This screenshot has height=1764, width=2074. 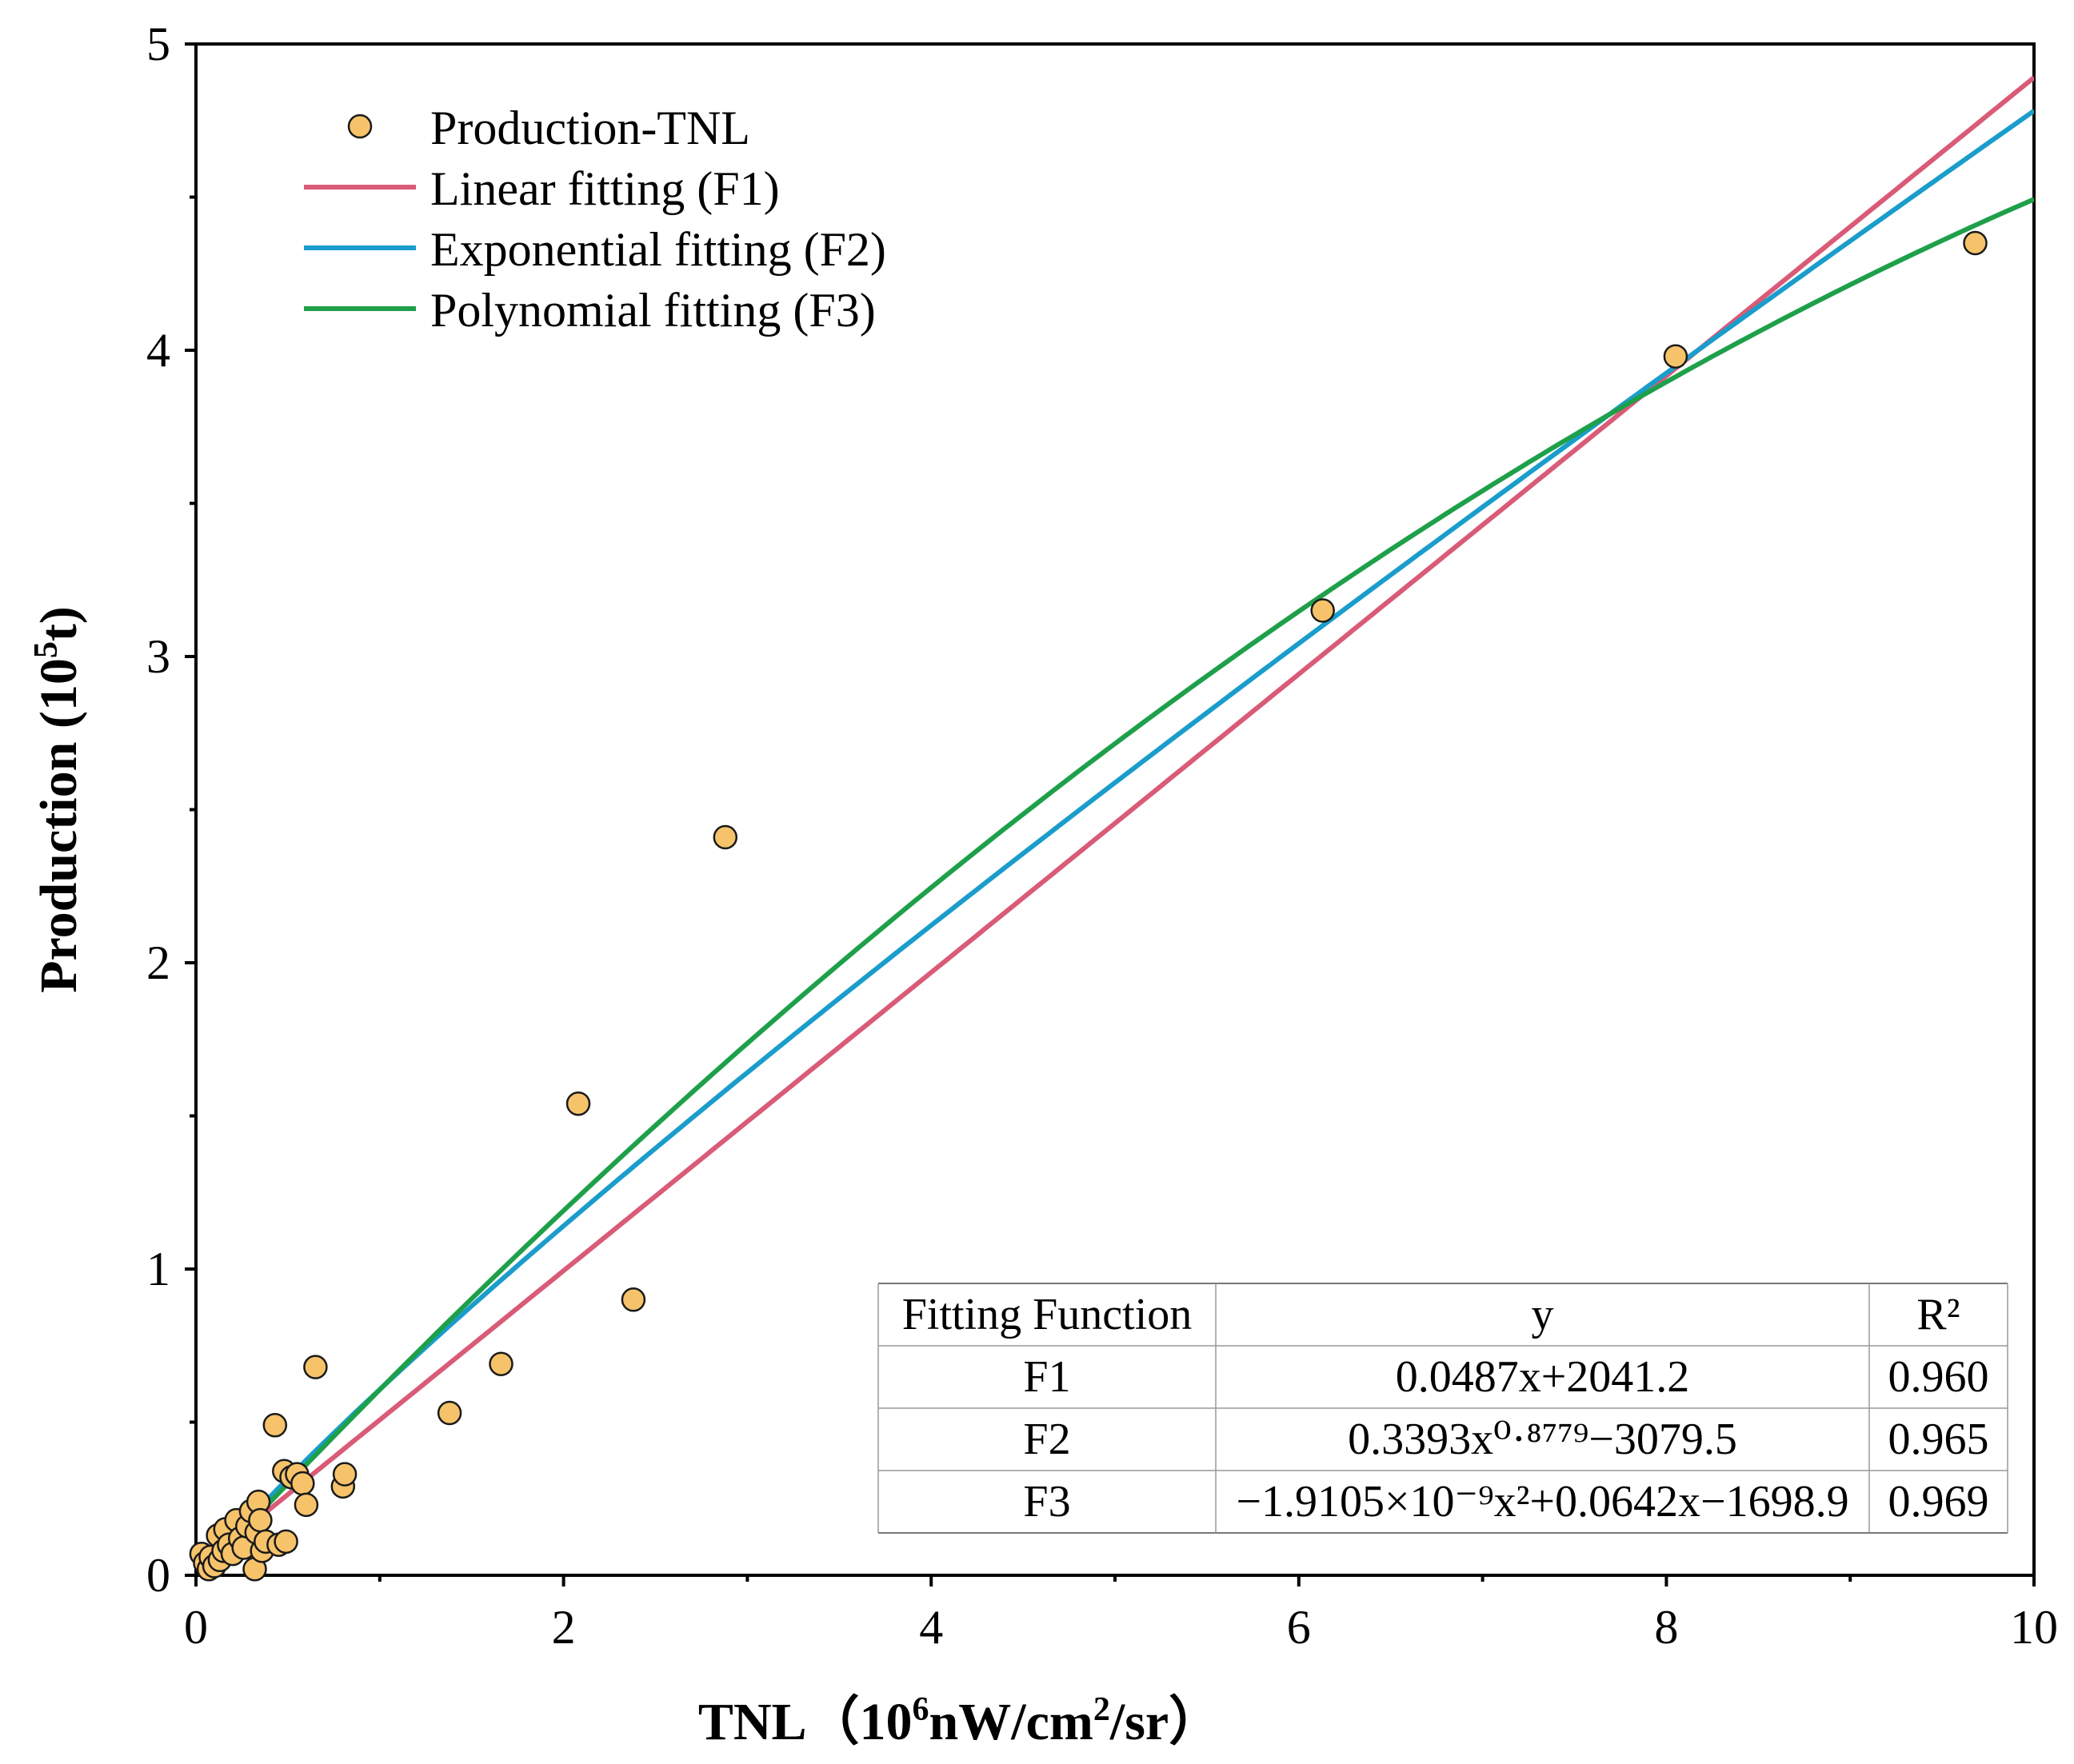 What do you see at coordinates (605, 188) in the screenshot?
I see `legend-label: Linear fitting (F1)` at bounding box center [605, 188].